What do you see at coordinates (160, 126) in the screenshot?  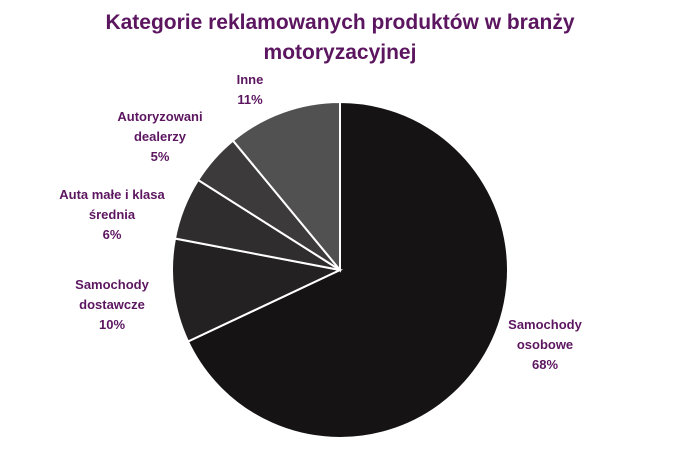 I see `category-label: Autoryzowani dealerzy` at bounding box center [160, 126].